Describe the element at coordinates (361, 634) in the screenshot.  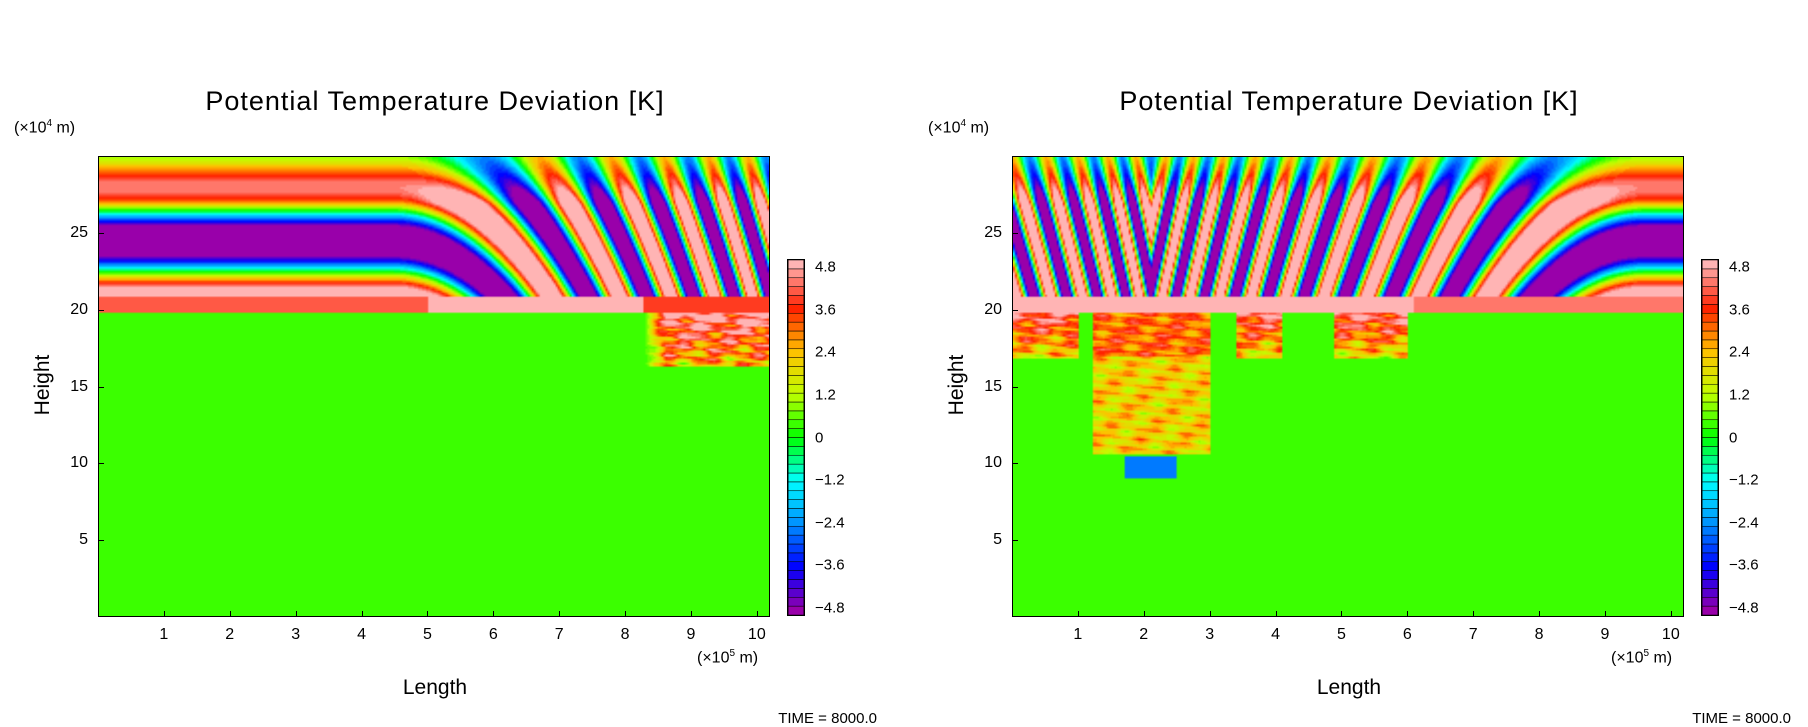
I see `x-tick-label: 4` at that location.